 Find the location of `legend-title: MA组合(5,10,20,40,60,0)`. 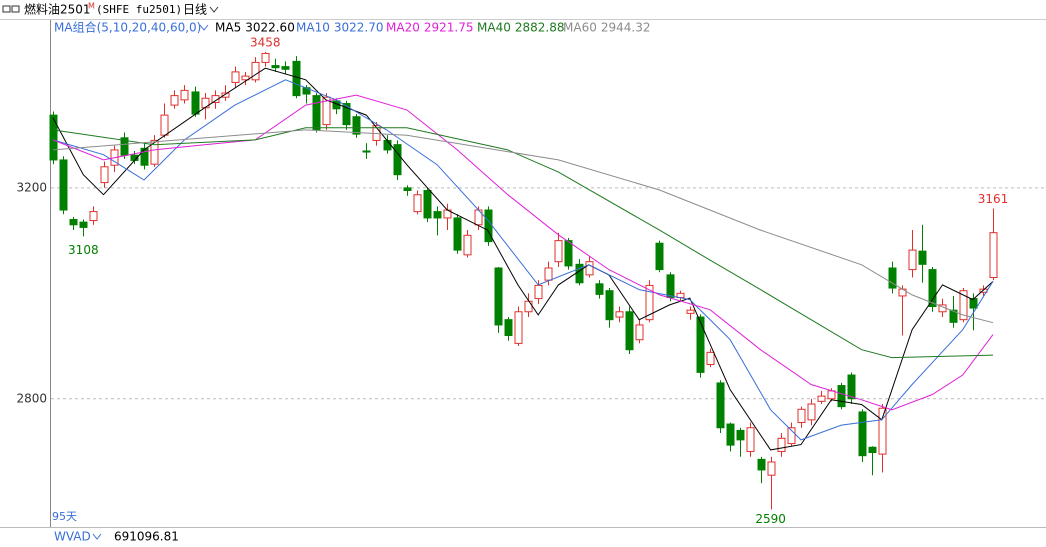

legend-title: MA组合(5,10,20,40,60,0) is located at coordinates (127, 27).